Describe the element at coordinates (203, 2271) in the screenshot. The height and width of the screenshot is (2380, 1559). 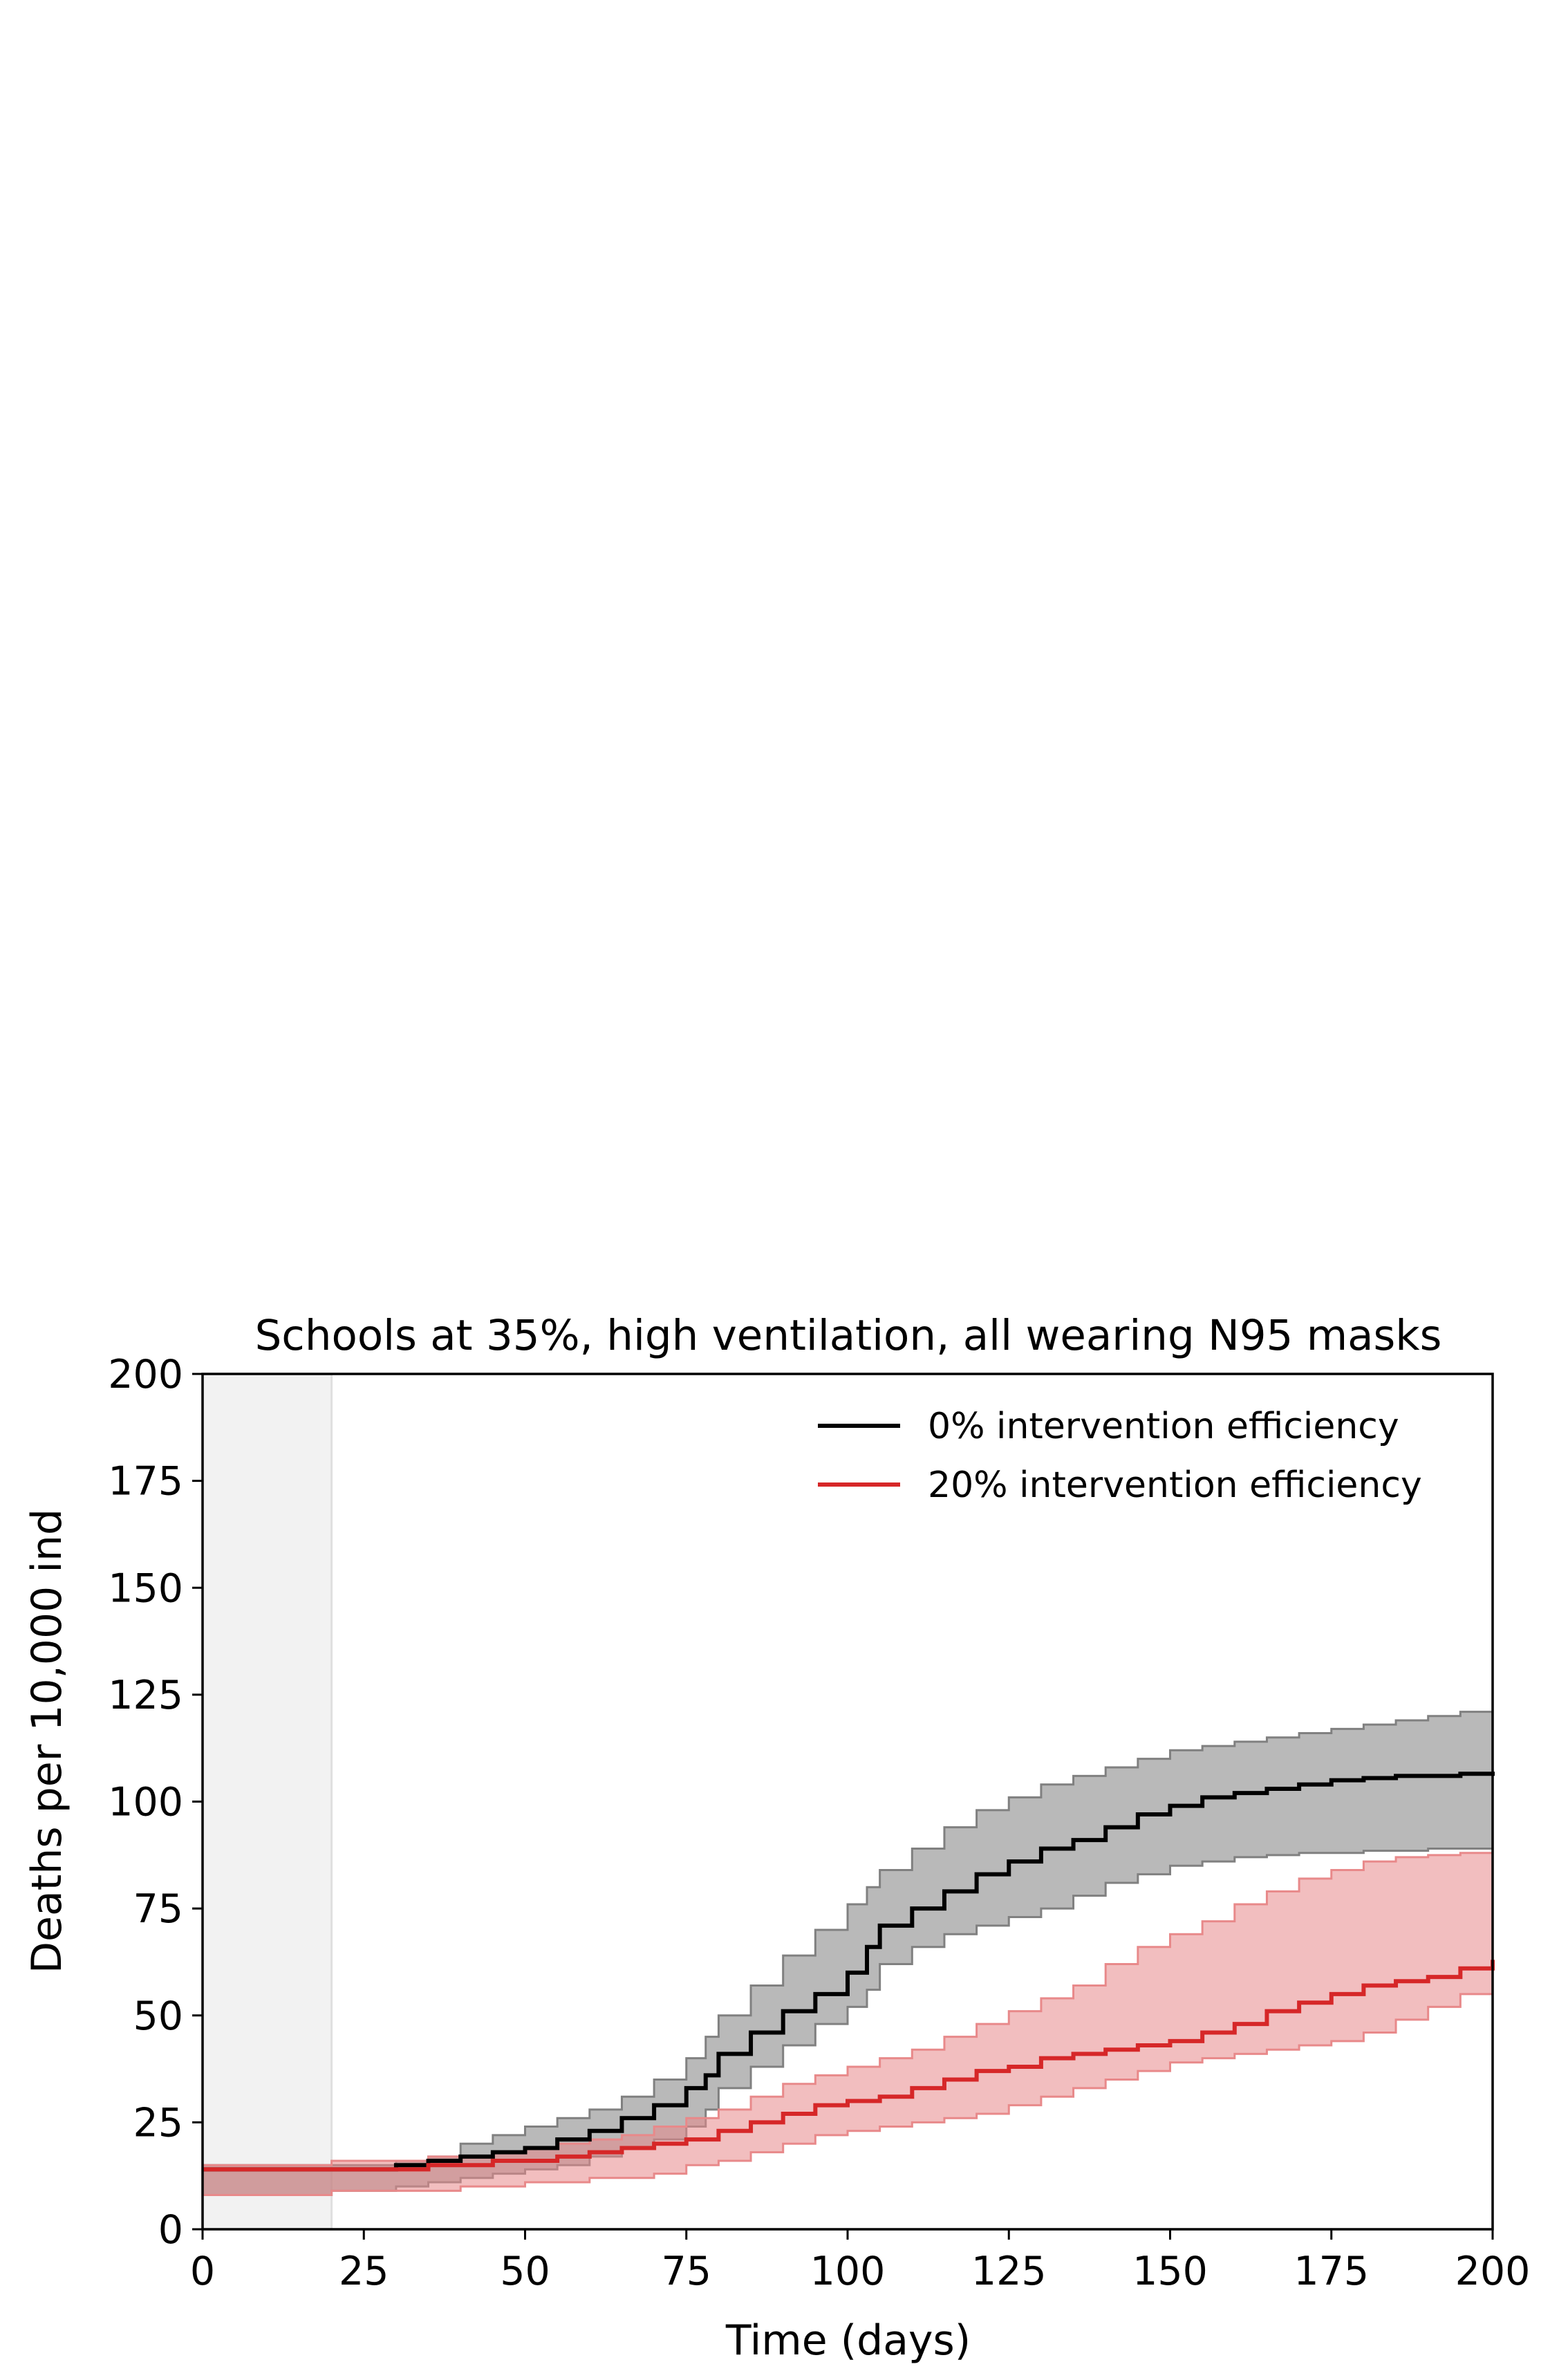
I see `x-tick-label: 0` at that location.